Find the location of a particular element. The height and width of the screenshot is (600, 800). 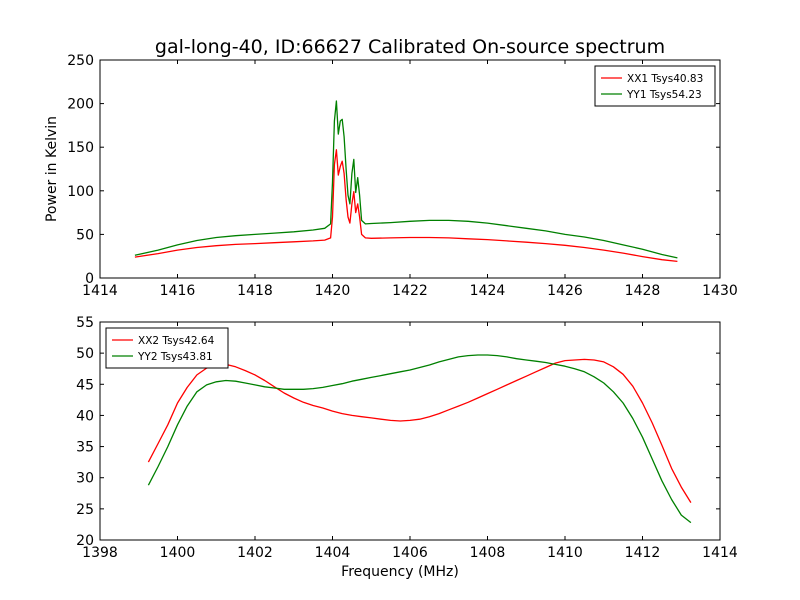

x-tick-label: 1398 is located at coordinates (100, 553).